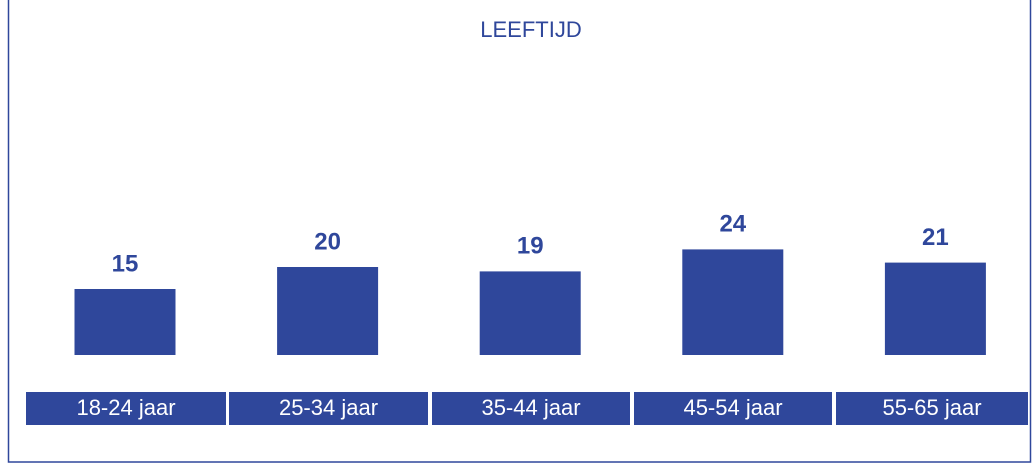  I want to click on value-label: 20, so click(327, 241).